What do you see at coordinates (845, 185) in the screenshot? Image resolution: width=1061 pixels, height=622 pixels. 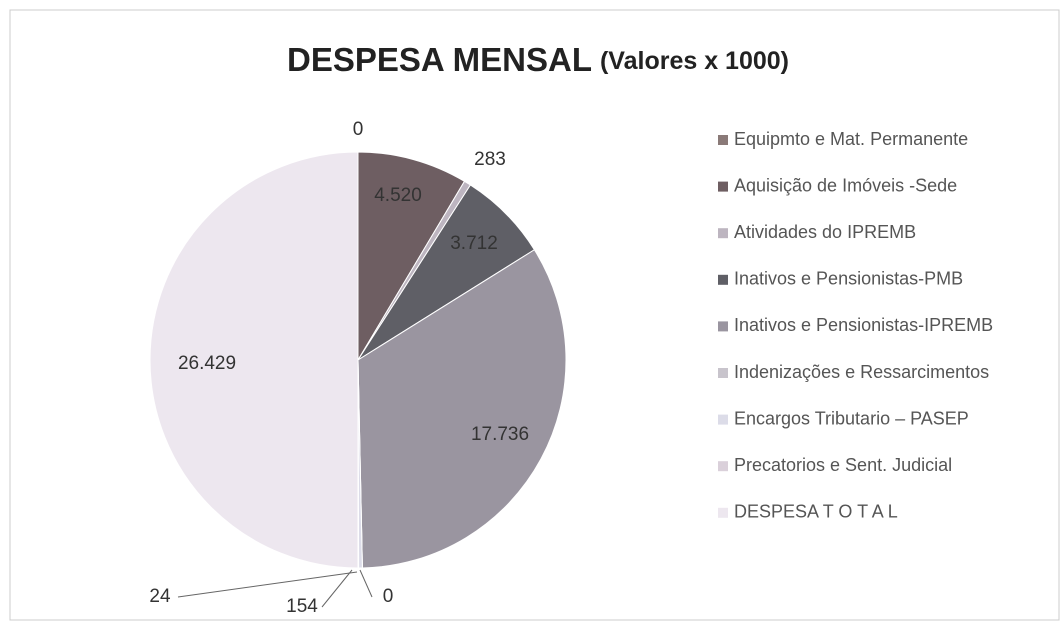 I see `legend-label: Aquisição de Imóveis -Sede` at bounding box center [845, 185].